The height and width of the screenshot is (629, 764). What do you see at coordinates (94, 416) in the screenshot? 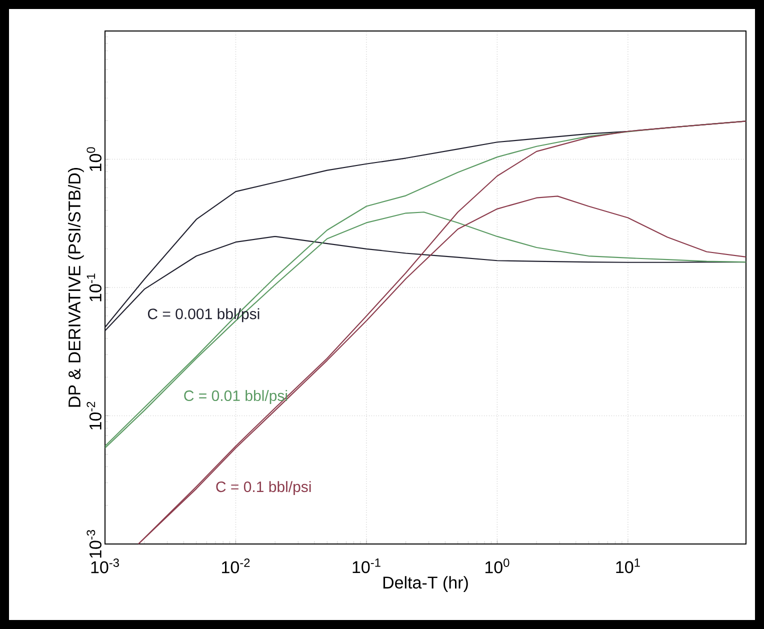
I see `y-tick-label: 10$^{-2}$` at bounding box center [94, 416].